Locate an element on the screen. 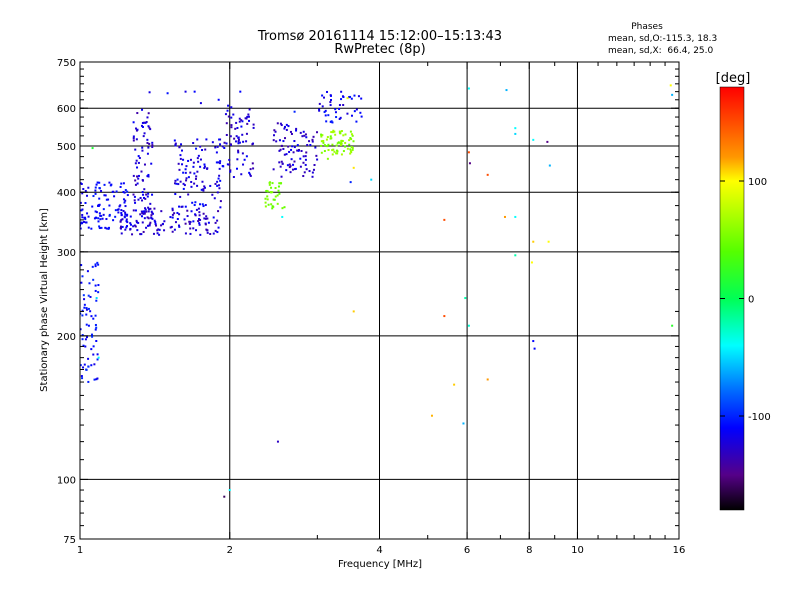 The image size is (800, 600). x-tick-label: 2 is located at coordinates (230, 550).